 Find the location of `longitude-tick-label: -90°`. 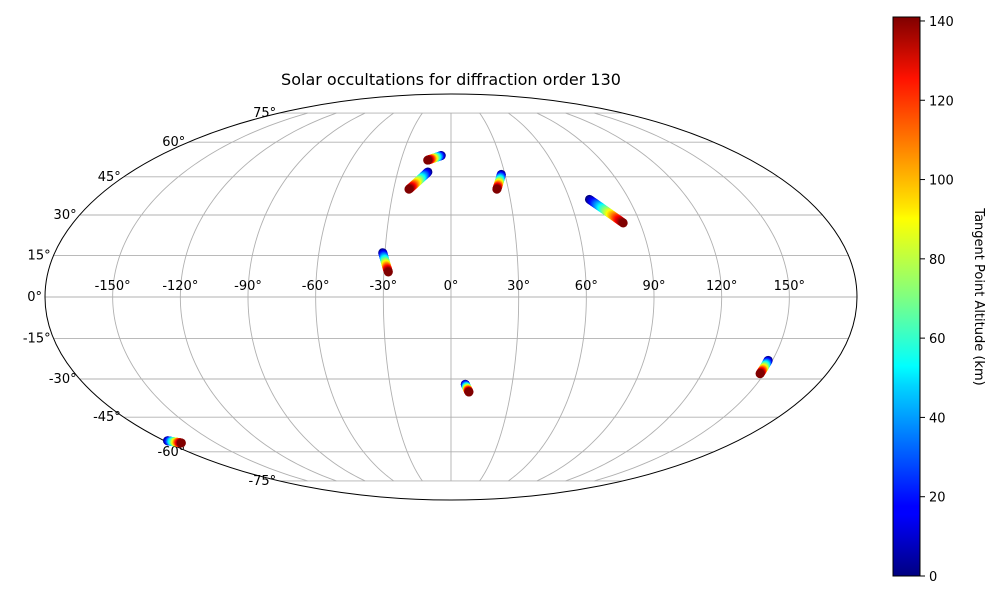

longitude-tick-label: -90° is located at coordinates (248, 286).